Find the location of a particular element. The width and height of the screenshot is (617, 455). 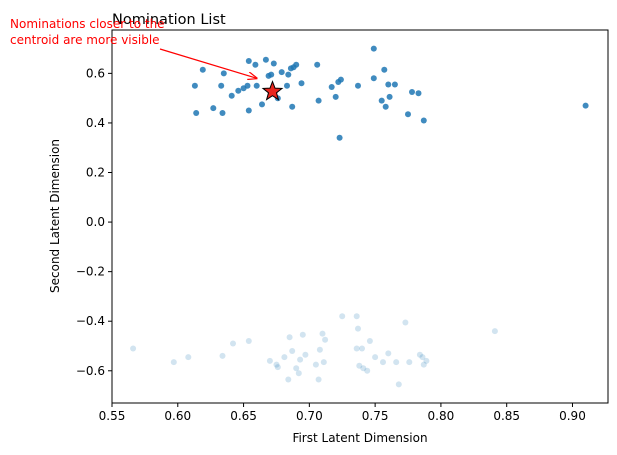

y-tick-label: −0.4 is located at coordinates (90, 321).